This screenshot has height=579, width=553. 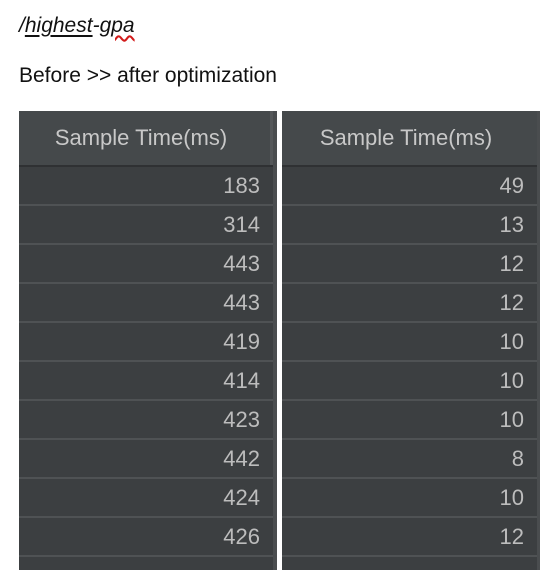 I want to click on sample-time-cell: 13, so click(x=511, y=224).